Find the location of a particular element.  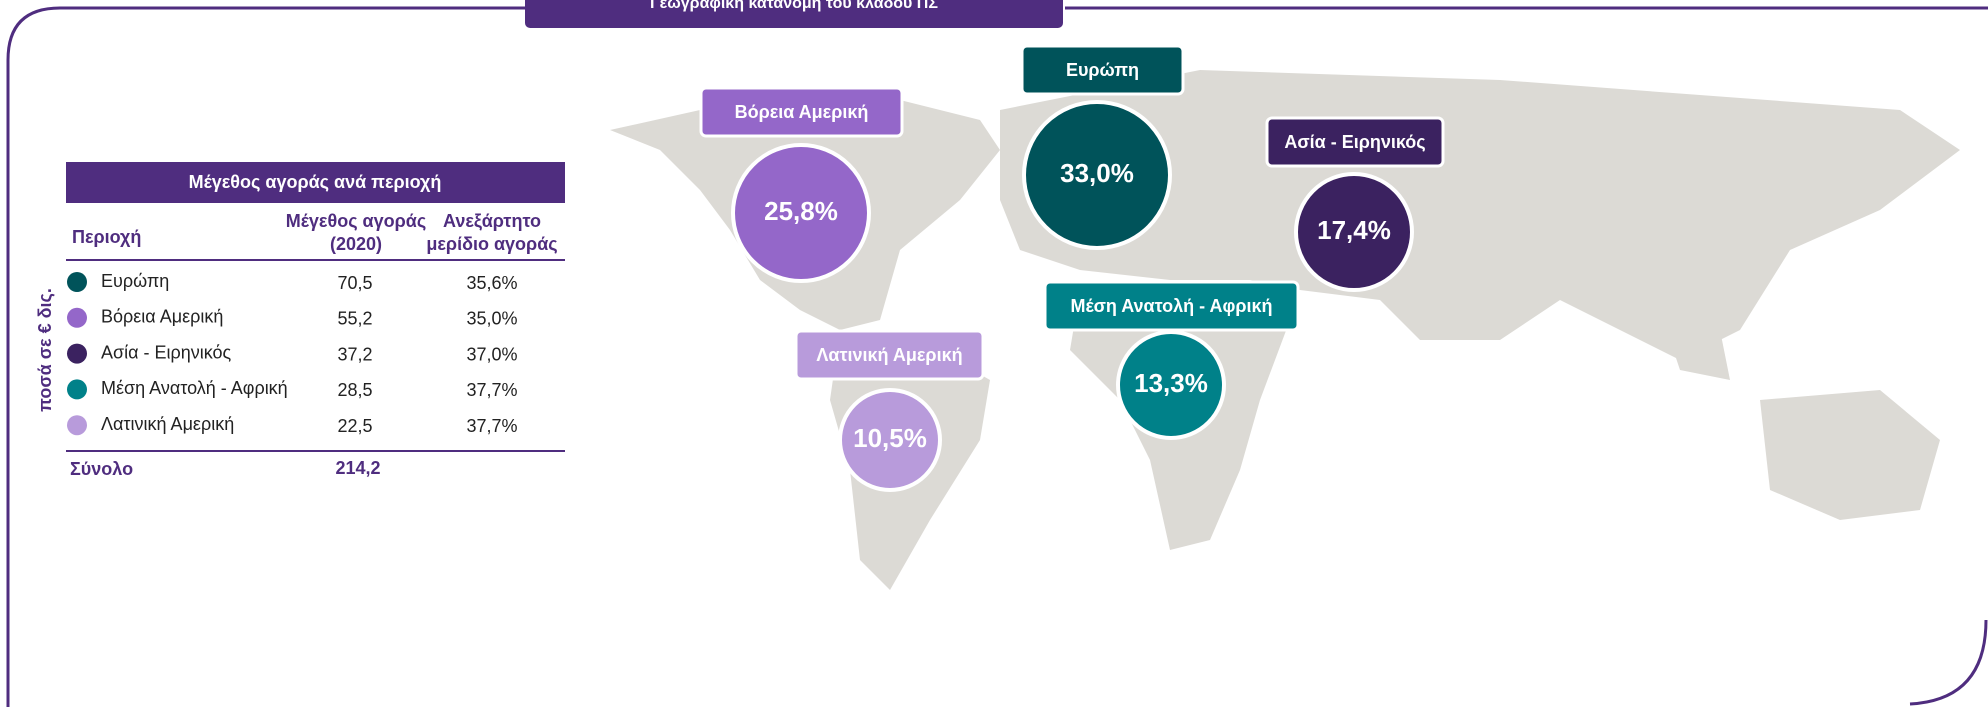

table-title: Μέγεθος αγοράς ανά περιοχή is located at coordinates (315, 182).